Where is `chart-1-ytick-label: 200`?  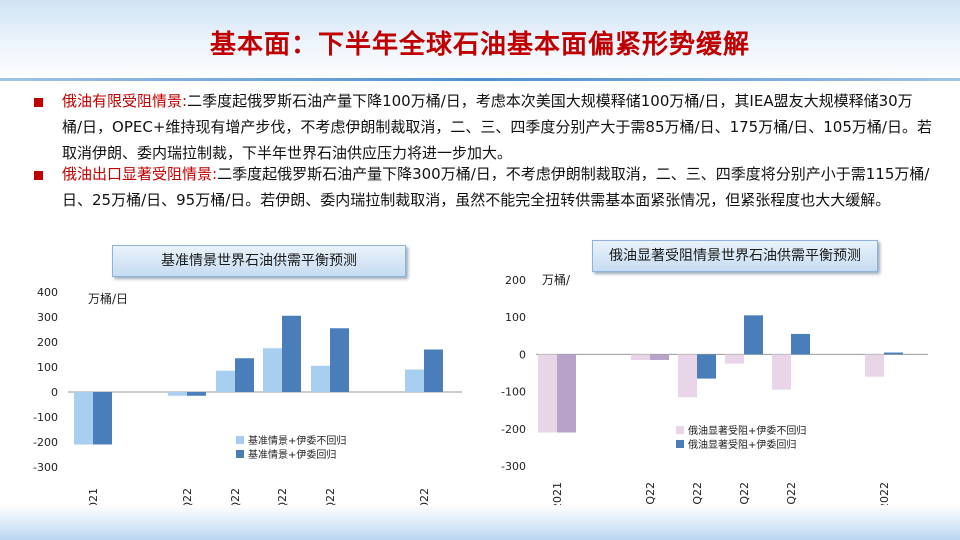 chart-1-ytick-label: 200 is located at coordinates (47, 342).